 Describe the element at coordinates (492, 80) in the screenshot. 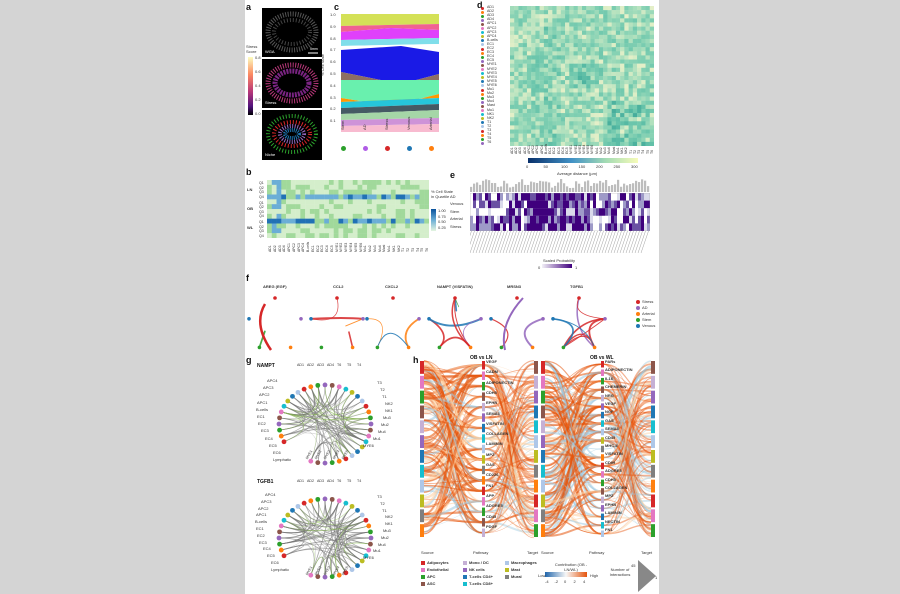

I see `panel-d-row-label: MYE5` at that location.